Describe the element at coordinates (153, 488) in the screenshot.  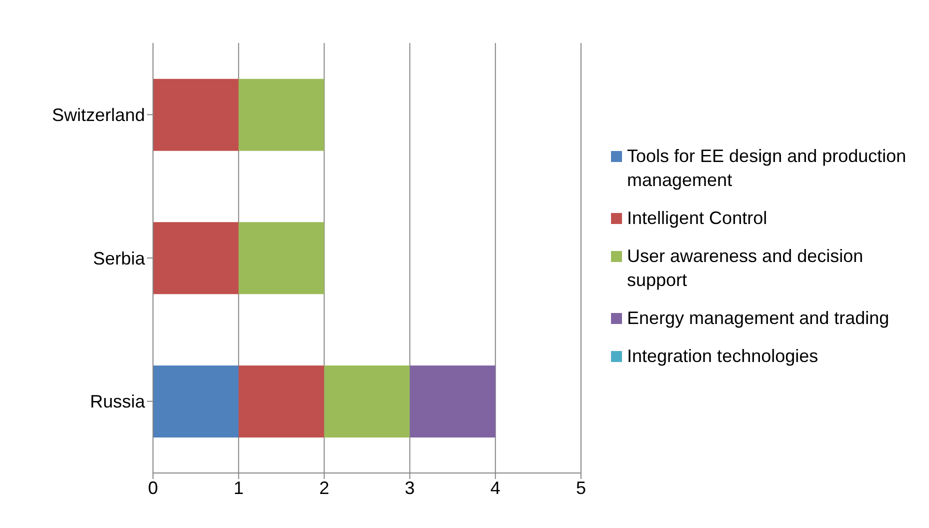
I see `x-tick-label: 0` at that location.